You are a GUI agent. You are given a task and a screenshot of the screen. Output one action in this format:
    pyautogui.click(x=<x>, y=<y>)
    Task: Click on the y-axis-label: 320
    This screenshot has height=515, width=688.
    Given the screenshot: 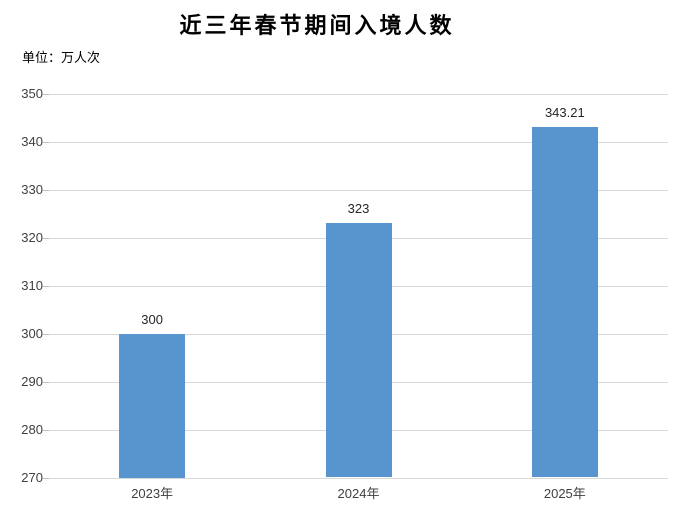 What is the action you would take?
    pyautogui.click(x=32, y=237)
    